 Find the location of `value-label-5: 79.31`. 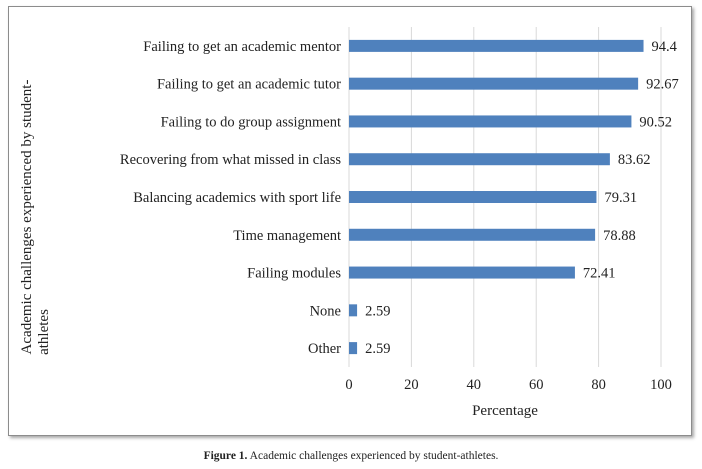

value-label-5: 79.31 is located at coordinates (620, 198).